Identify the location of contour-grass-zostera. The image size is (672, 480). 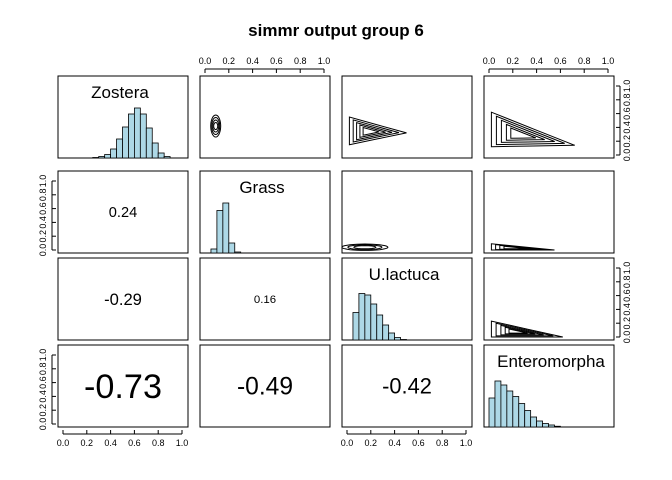
(216, 126).